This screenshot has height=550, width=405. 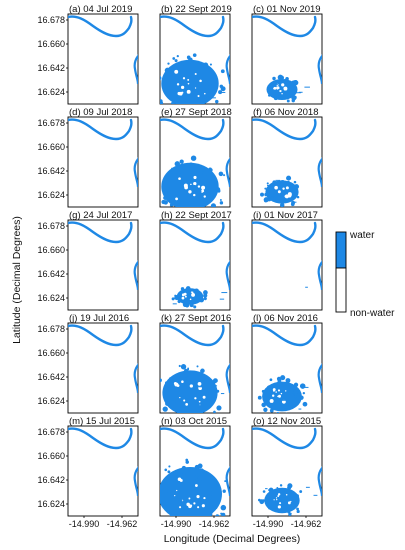 What do you see at coordinates (99, 318) in the screenshot?
I see `panel-title: (j) 19 Jul 2016` at bounding box center [99, 318].